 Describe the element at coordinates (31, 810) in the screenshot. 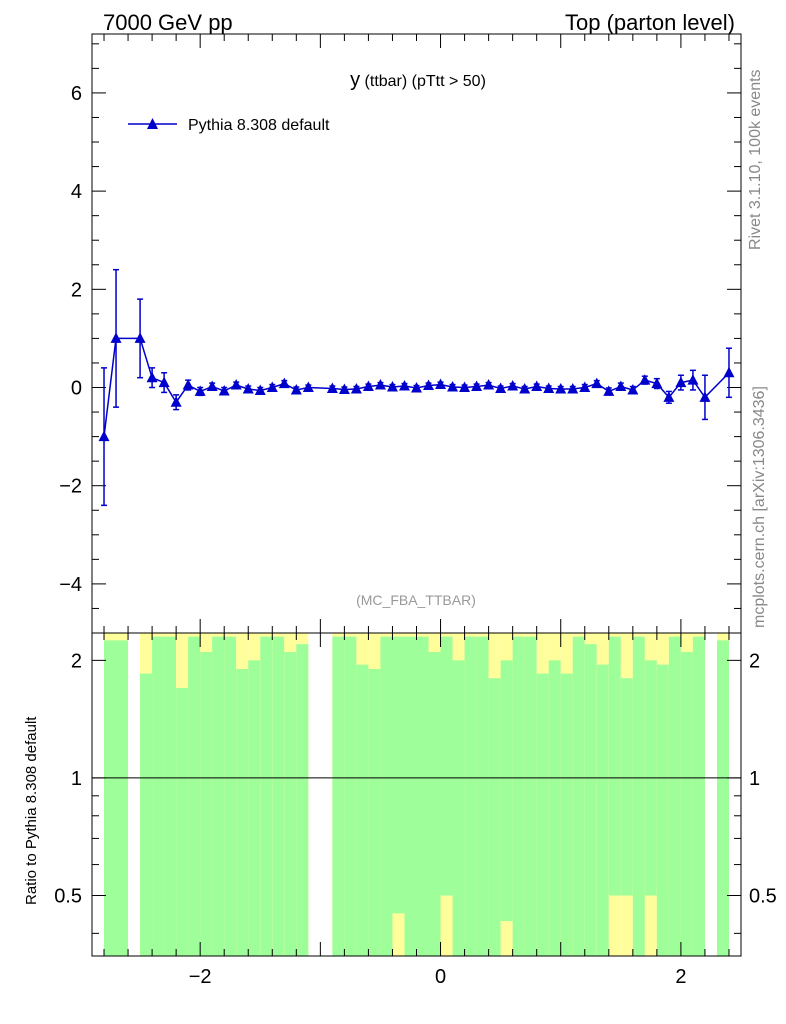

I see `ratio-ylabel: Ratio to Pythia 8.308 default` at that location.